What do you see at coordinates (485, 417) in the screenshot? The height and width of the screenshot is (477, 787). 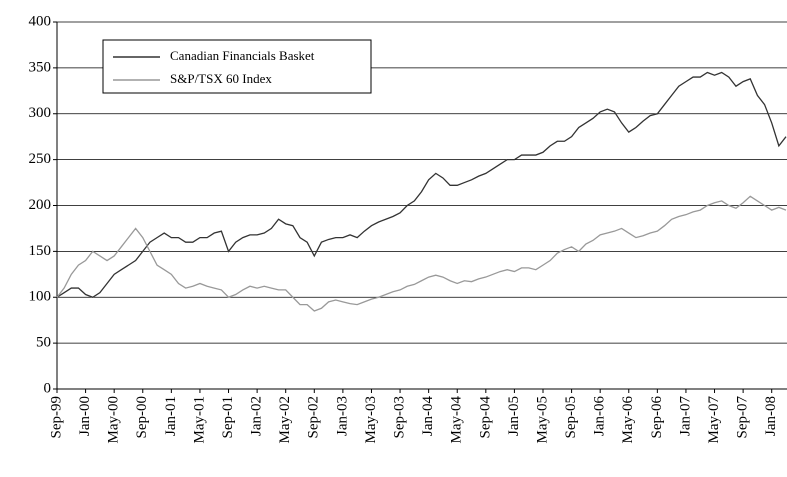 I see `x-tick-label: Sep-04` at bounding box center [485, 417].